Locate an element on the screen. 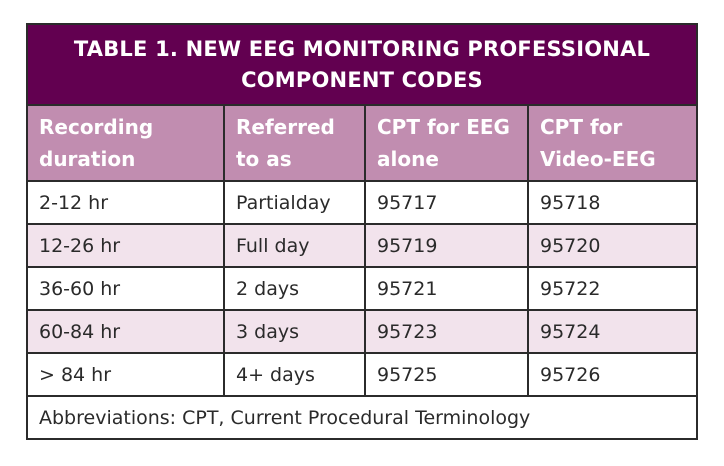 The width and height of the screenshot is (724, 466). cell-referred: 2 days is located at coordinates (295, 288).